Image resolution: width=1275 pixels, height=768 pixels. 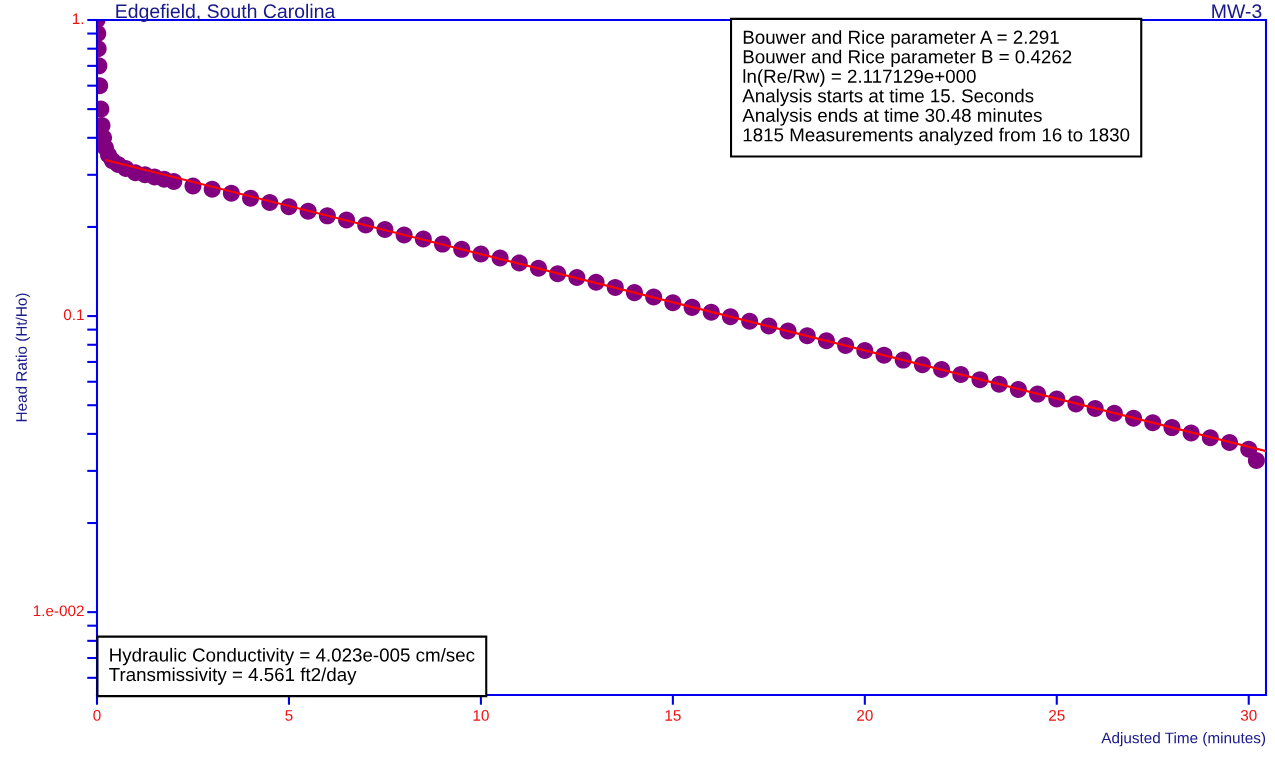 I want to click on y-axis-title: Head Ratio (Ht/Ho), so click(x=22, y=357).